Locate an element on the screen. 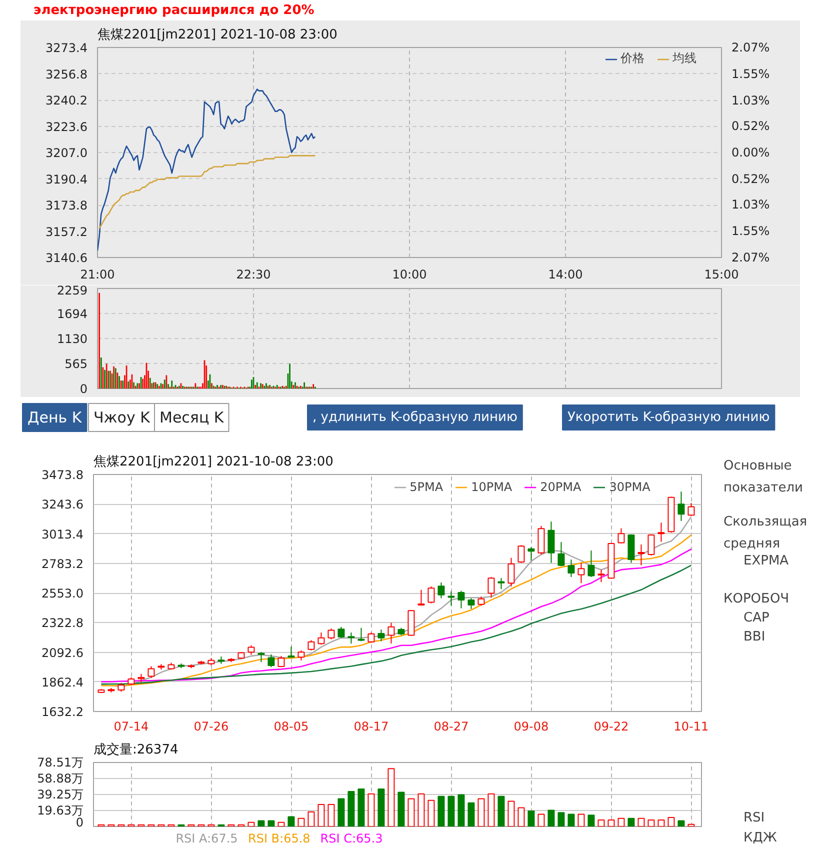  text: КДЖ is located at coordinates (760, 838).